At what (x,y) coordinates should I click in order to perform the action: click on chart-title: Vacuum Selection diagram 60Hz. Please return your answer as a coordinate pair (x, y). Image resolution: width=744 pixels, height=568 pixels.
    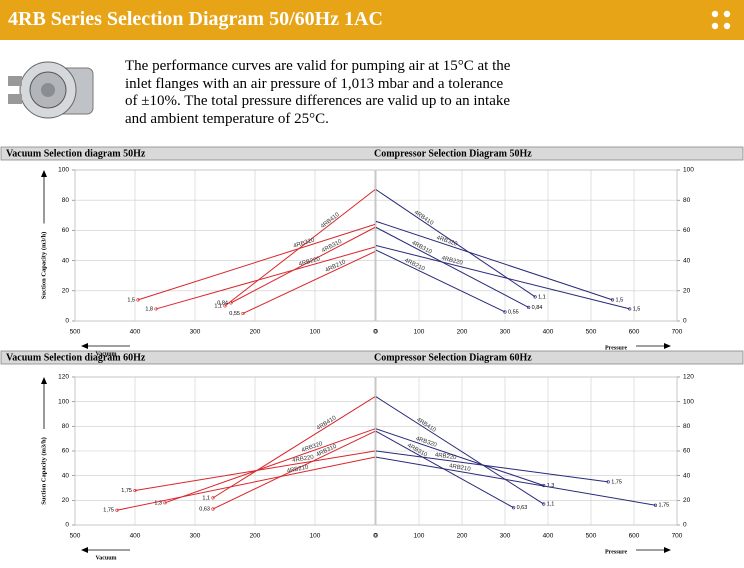
    Looking at the image, I should click on (76, 357).